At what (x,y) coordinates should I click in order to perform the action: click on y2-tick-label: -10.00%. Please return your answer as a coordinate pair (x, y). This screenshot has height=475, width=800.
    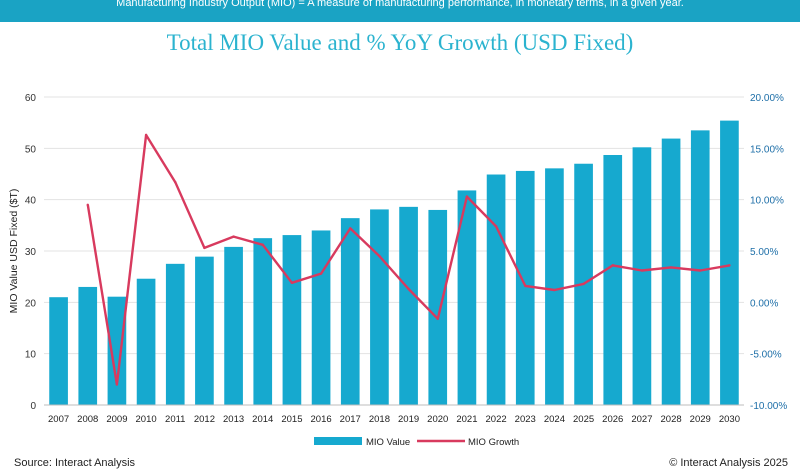
    Looking at the image, I should click on (768, 406).